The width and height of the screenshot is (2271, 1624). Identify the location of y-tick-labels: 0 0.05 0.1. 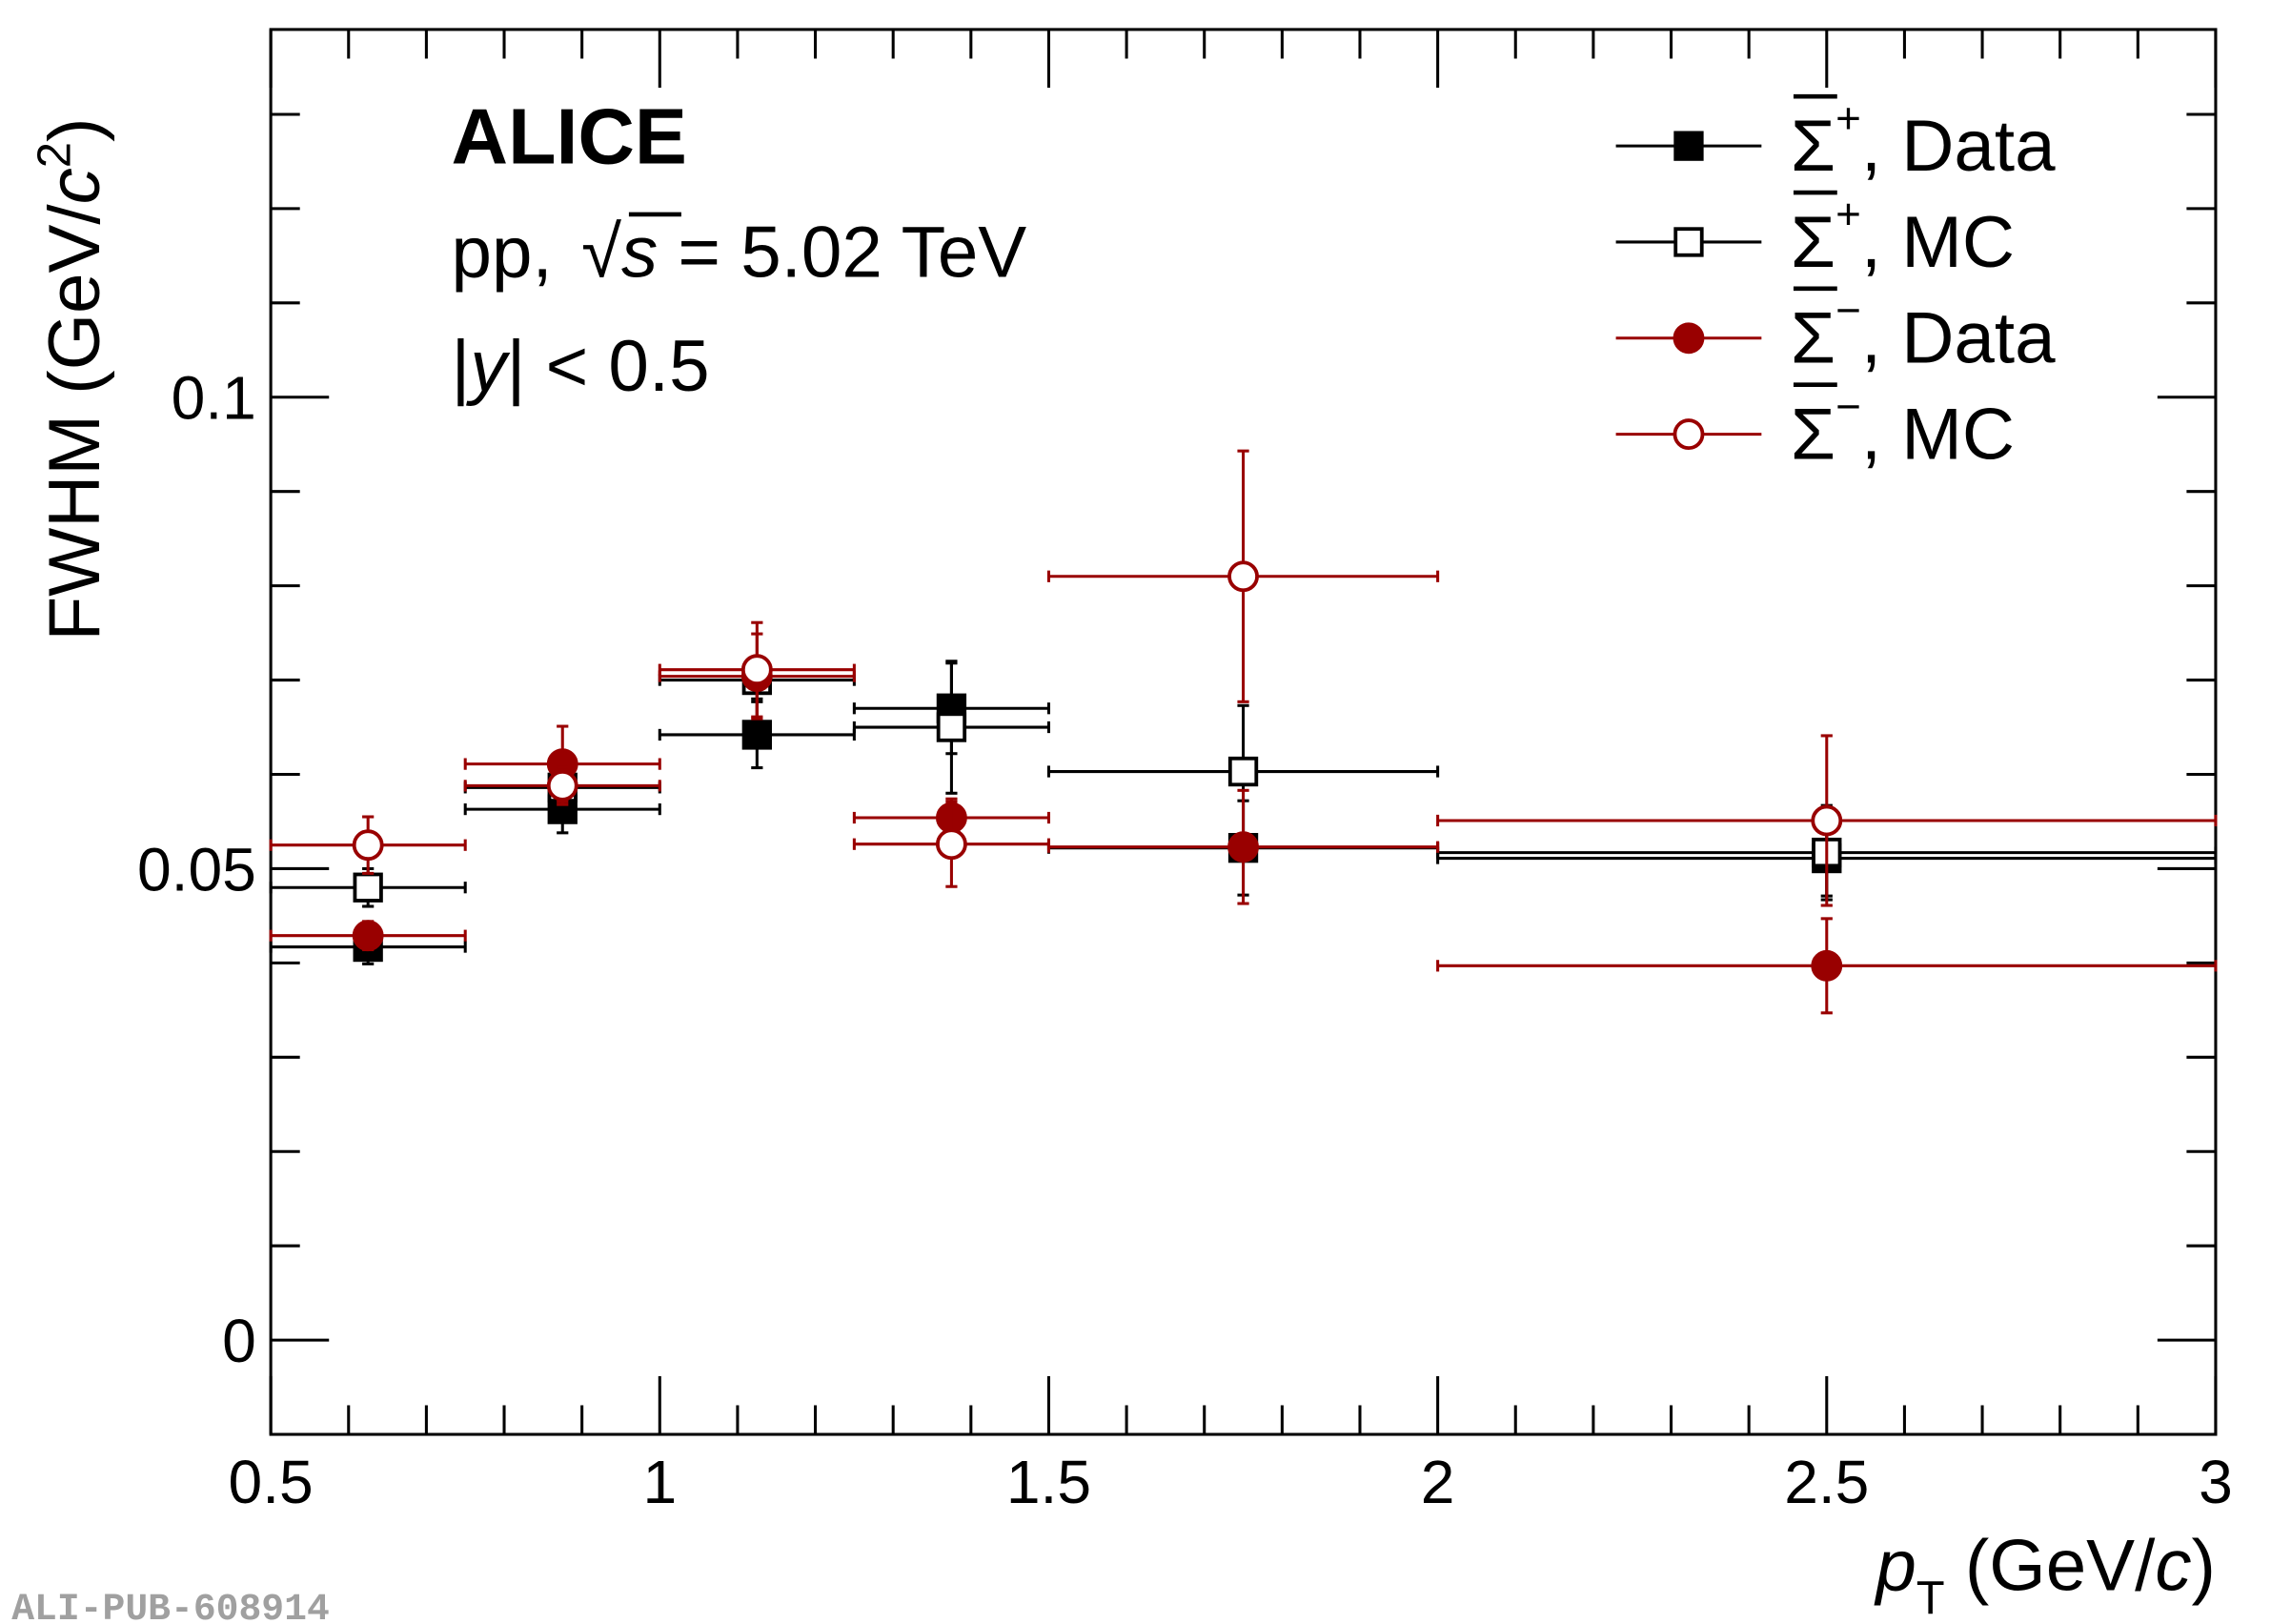
(197, 869).